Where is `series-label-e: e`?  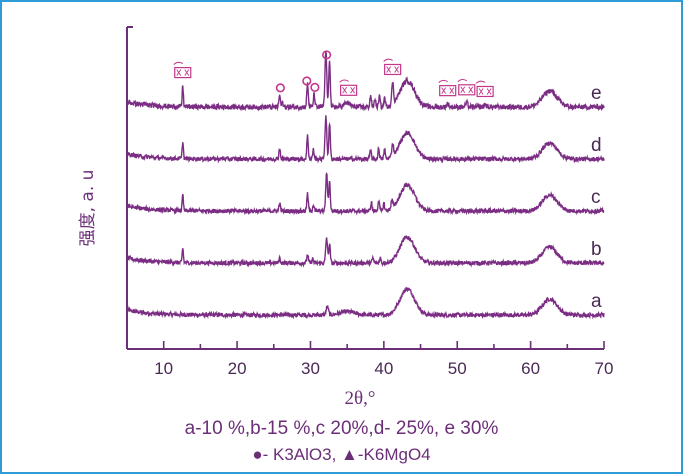
series-label-e: e is located at coordinates (596, 93).